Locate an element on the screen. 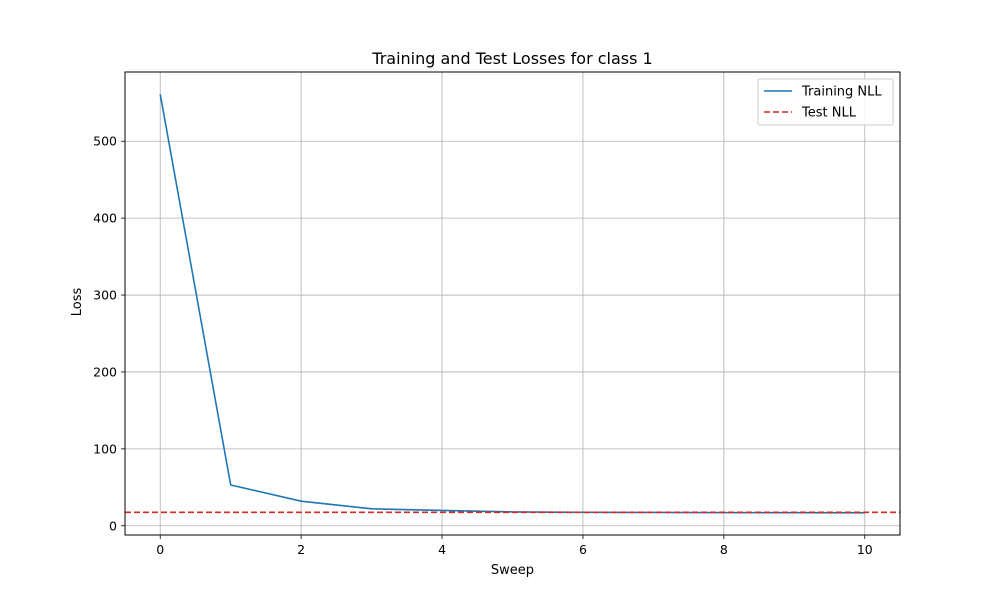  y-axis-label: Loss is located at coordinates (77, 302).